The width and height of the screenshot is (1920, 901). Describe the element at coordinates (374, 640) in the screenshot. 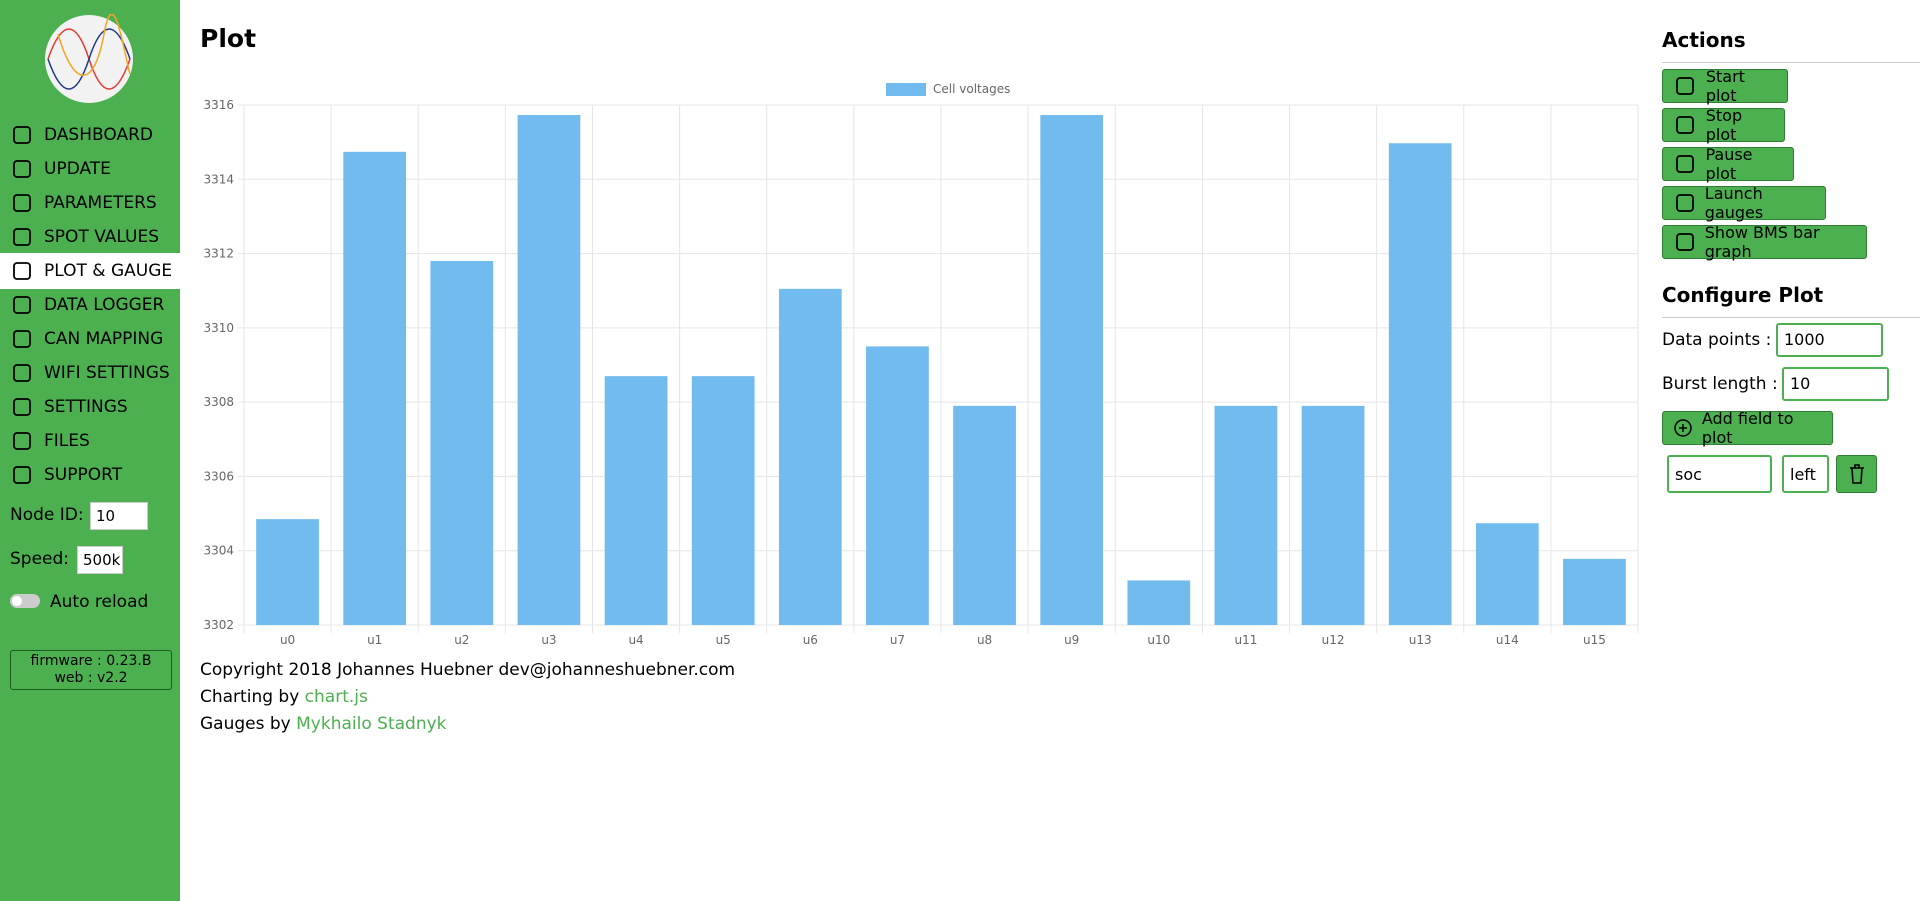

I see `x-tick-label: u1` at that location.